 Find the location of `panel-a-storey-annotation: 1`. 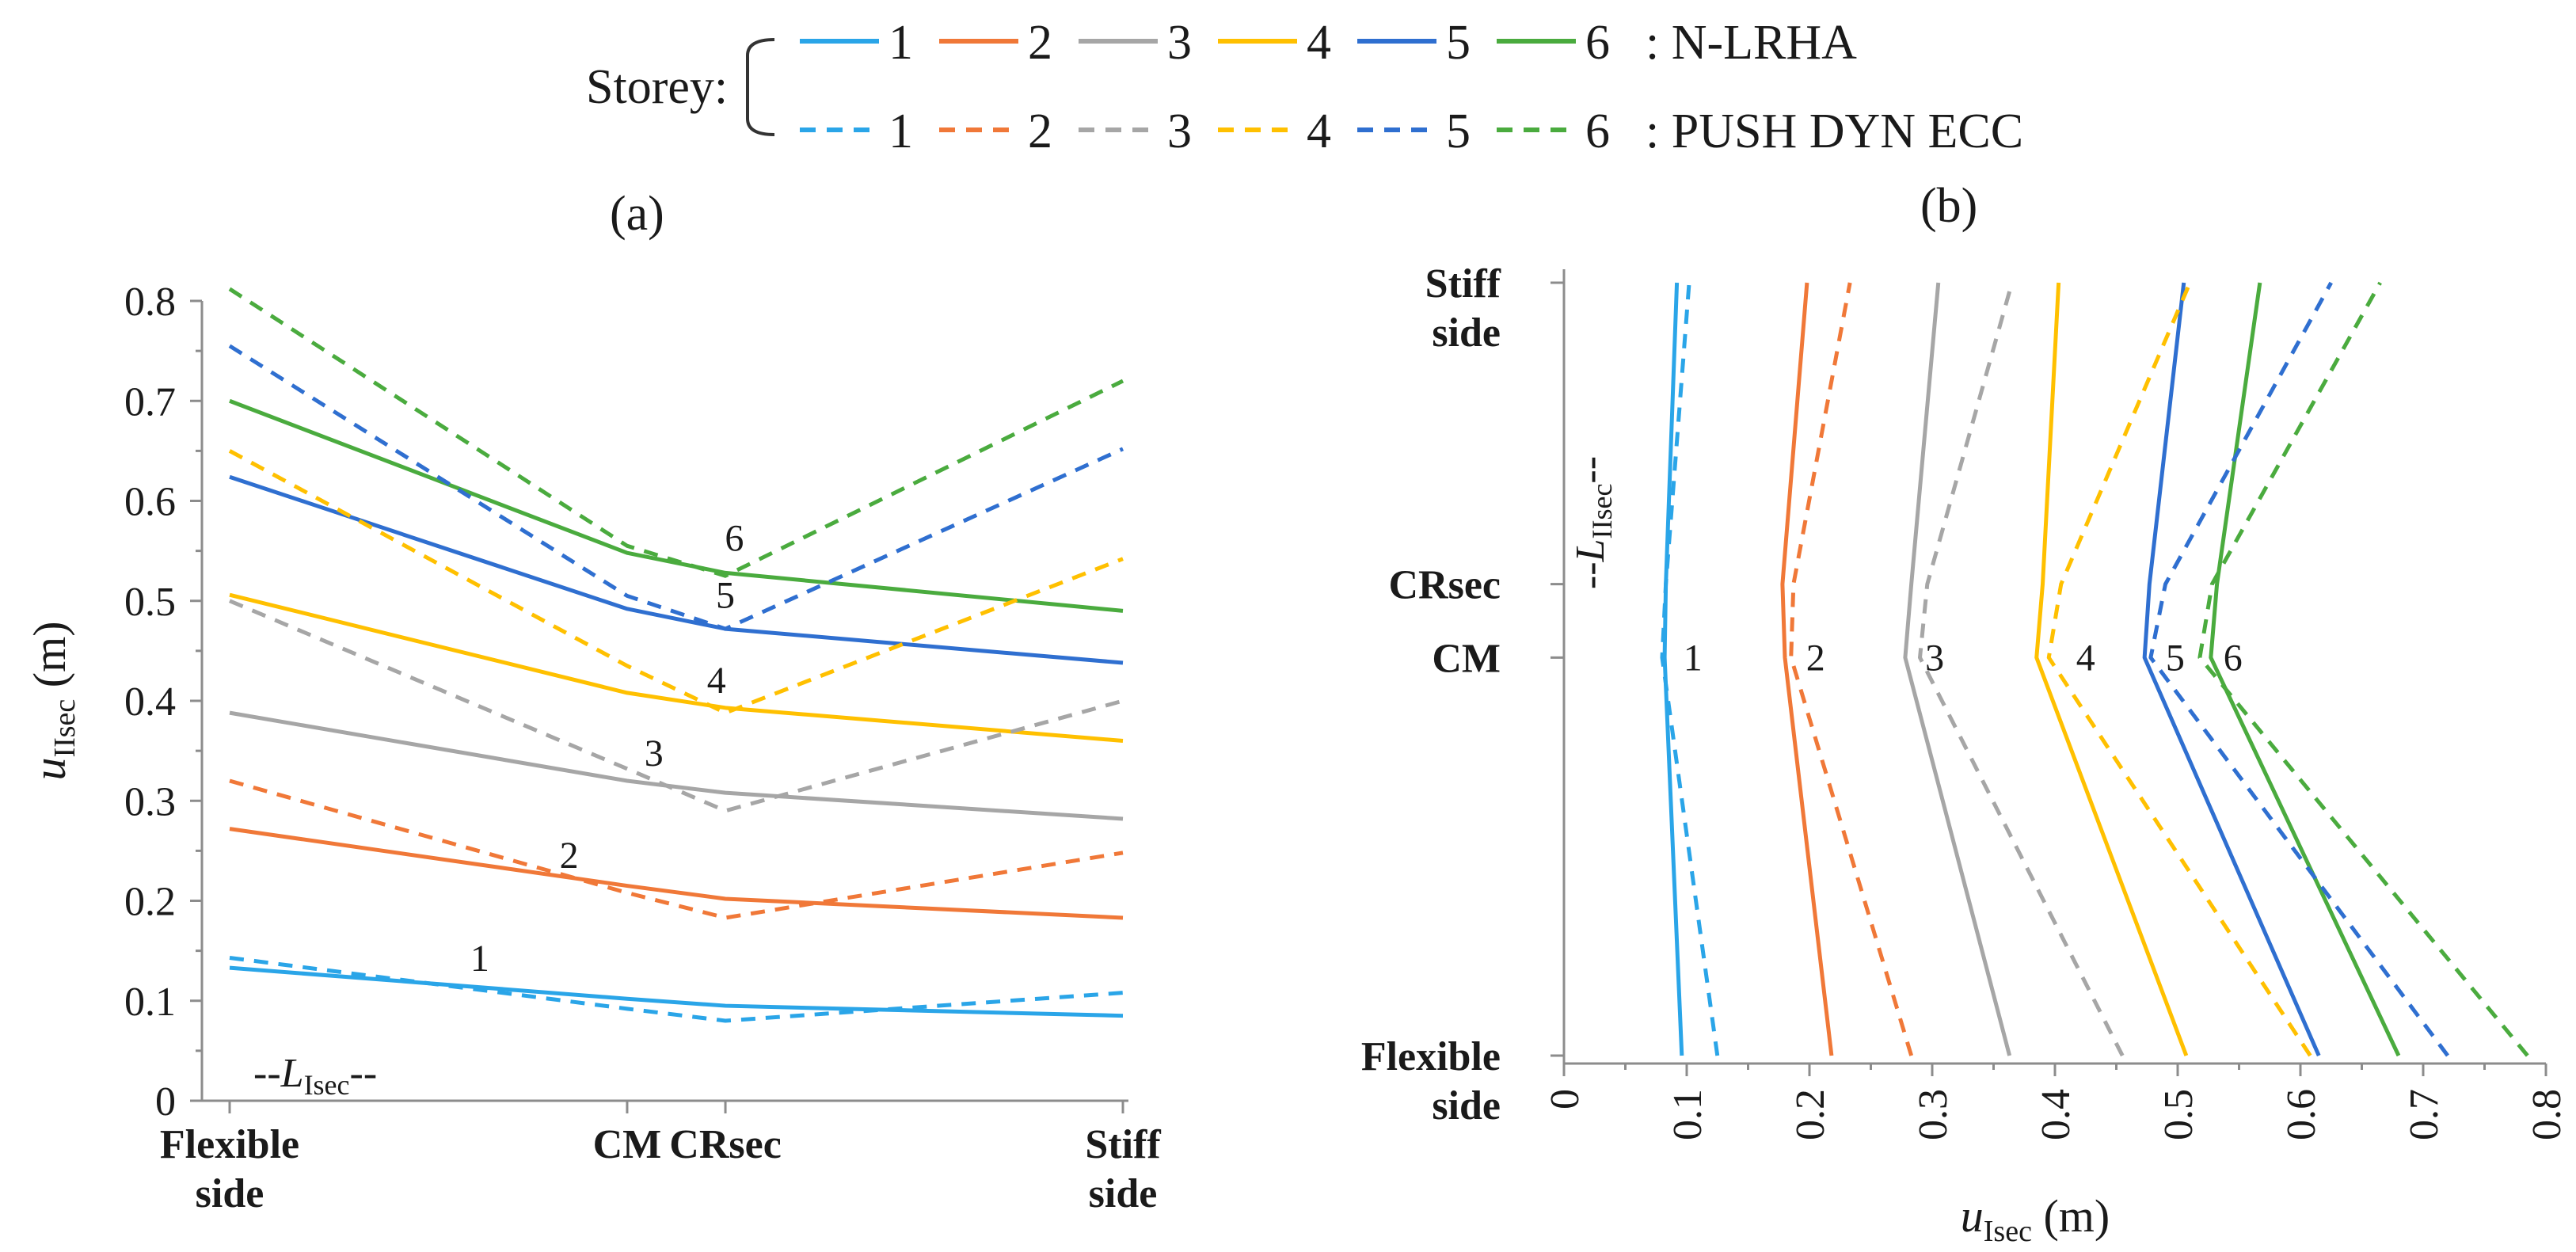

panel-a-storey-annotation: 1 is located at coordinates (479, 959).